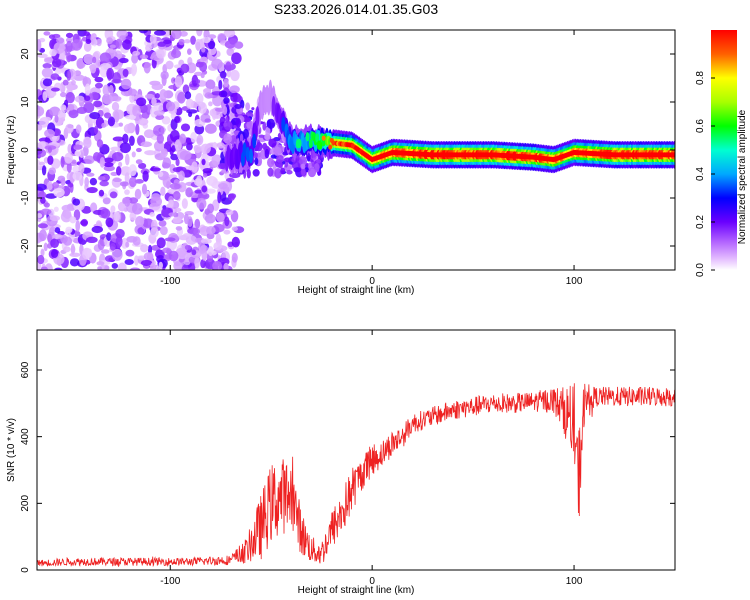 The height and width of the screenshot is (600, 750). Describe the element at coordinates (25, 150) in the screenshot. I see `spectrogram-y-tick-label: 0` at that location.